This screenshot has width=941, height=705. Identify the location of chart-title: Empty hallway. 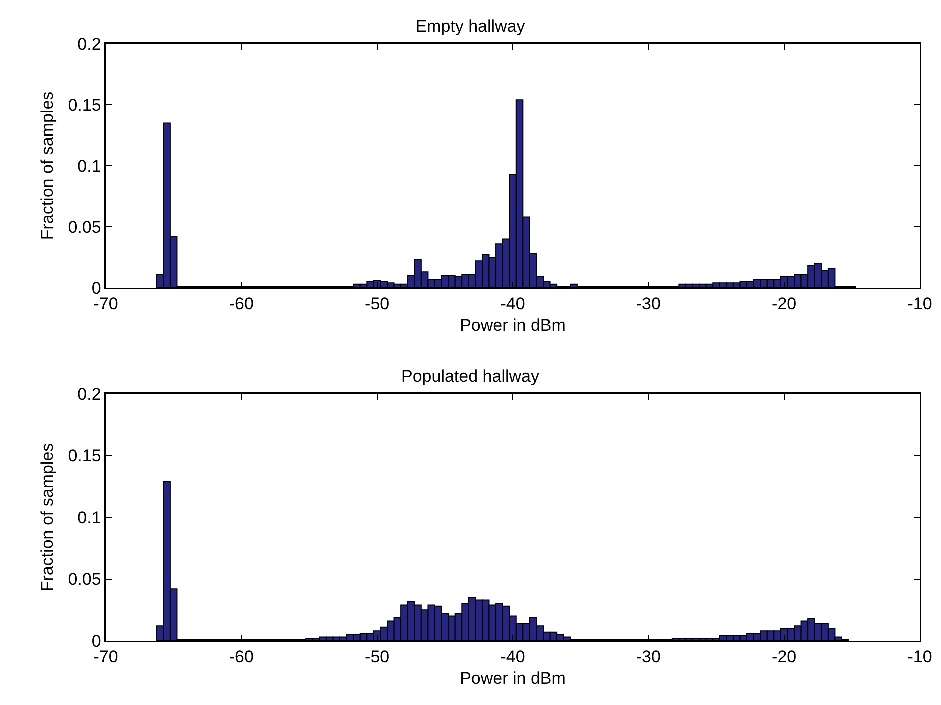
(471, 26).